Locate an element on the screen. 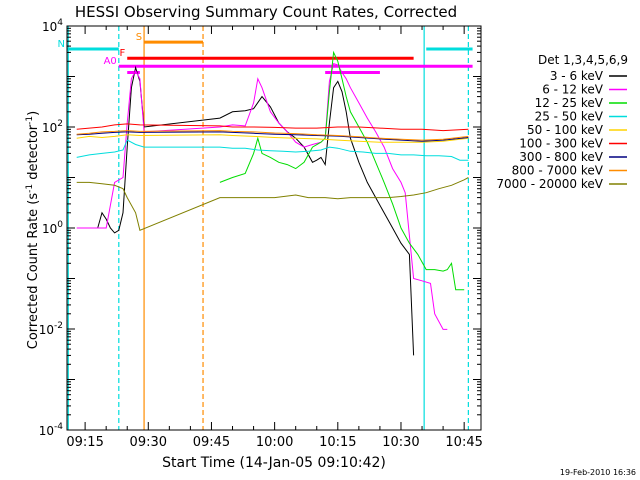 The width and height of the screenshot is (640, 480). legend-label-0: 3 - 6 keV is located at coordinates (577, 76).